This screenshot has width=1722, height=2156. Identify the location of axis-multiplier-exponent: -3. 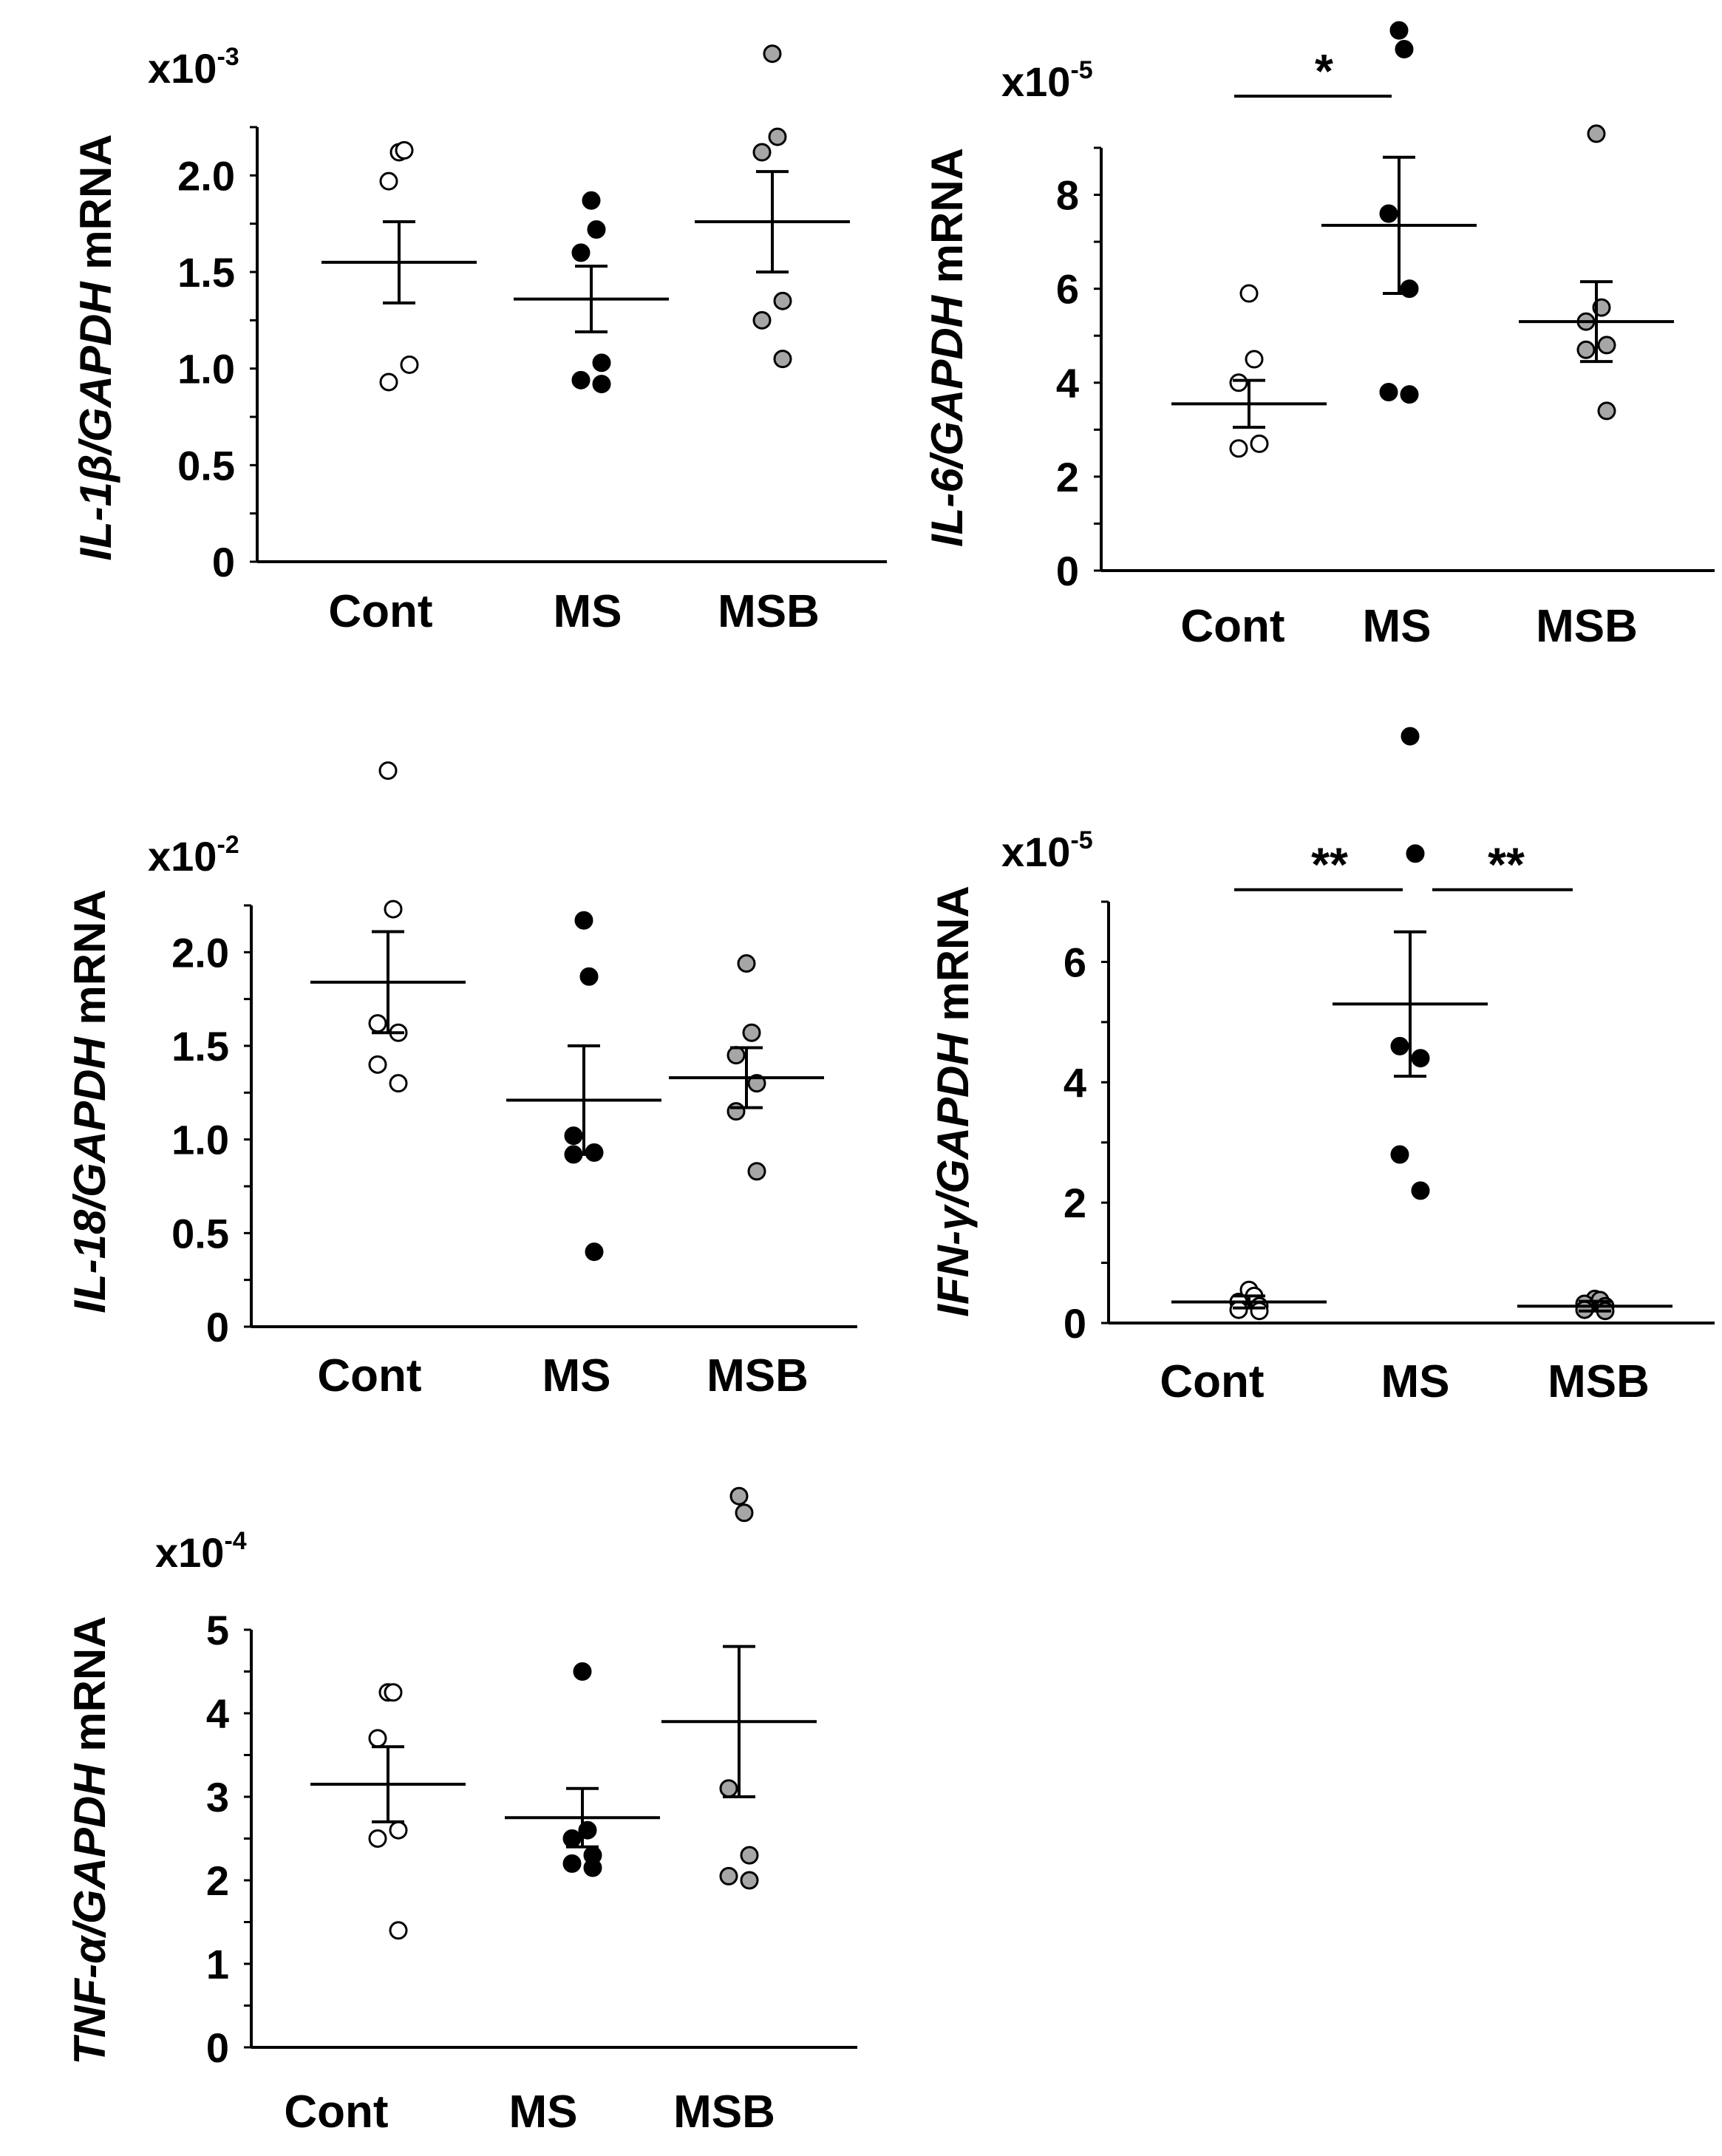
(228, 57).